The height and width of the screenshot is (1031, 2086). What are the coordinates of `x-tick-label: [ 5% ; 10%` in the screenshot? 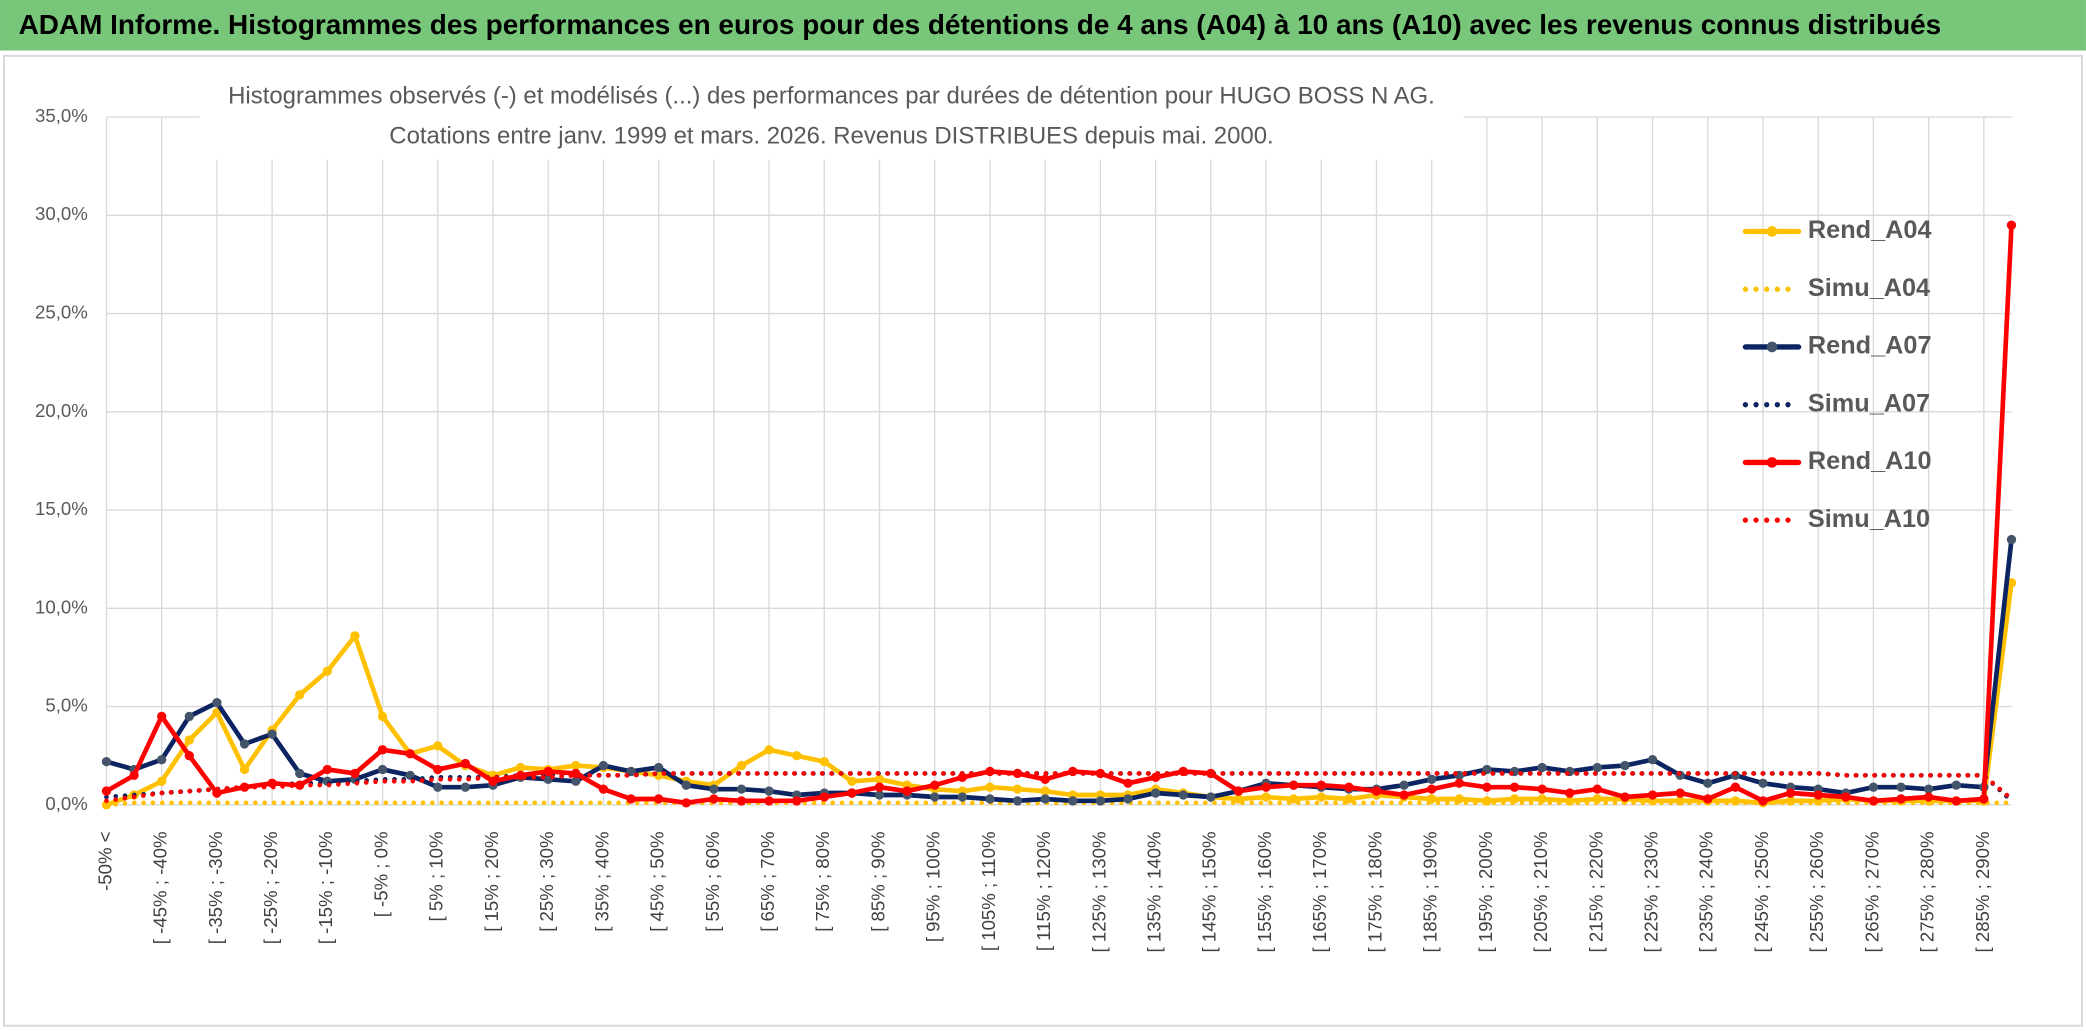 It's located at (436, 876).